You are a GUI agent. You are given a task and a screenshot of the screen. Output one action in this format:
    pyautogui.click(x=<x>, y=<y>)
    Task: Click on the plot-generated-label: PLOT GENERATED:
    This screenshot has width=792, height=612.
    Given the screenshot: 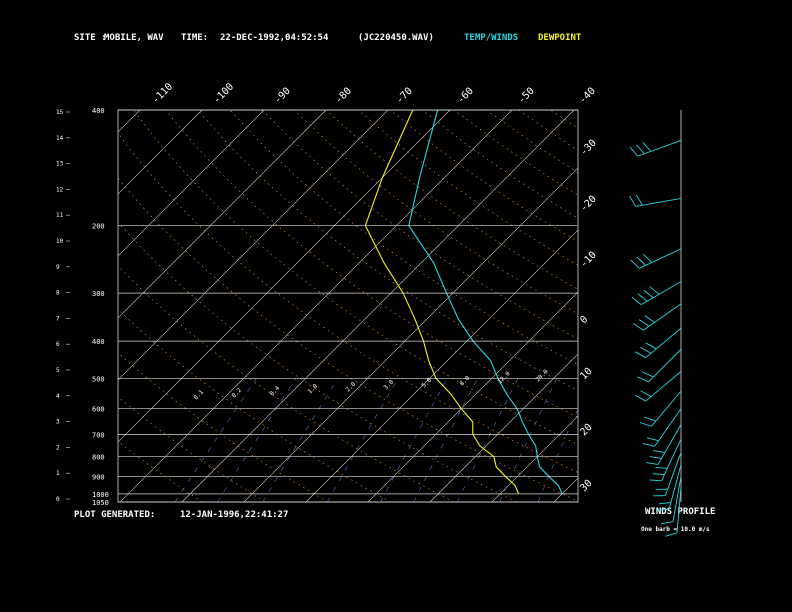 What is the action you would take?
    pyautogui.click(x=115, y=515)
    